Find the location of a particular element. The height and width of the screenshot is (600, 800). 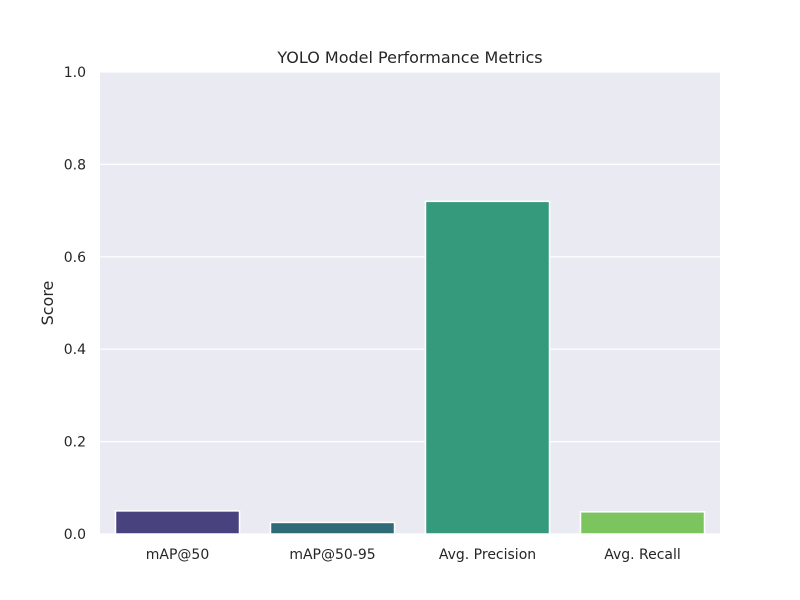

x-tick-label: Avg. Precision is located at coordinates (487, 555).